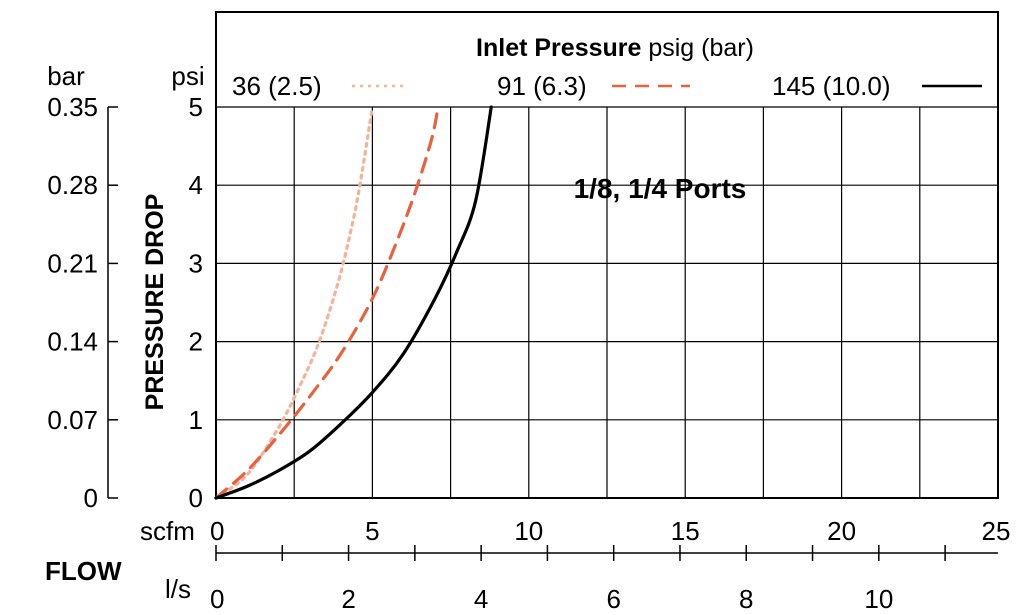 This screenshot has height=615, width=1024. I want to click on ls-axis-ticks: 0 2 4 6 8 10, so click(578, 579).